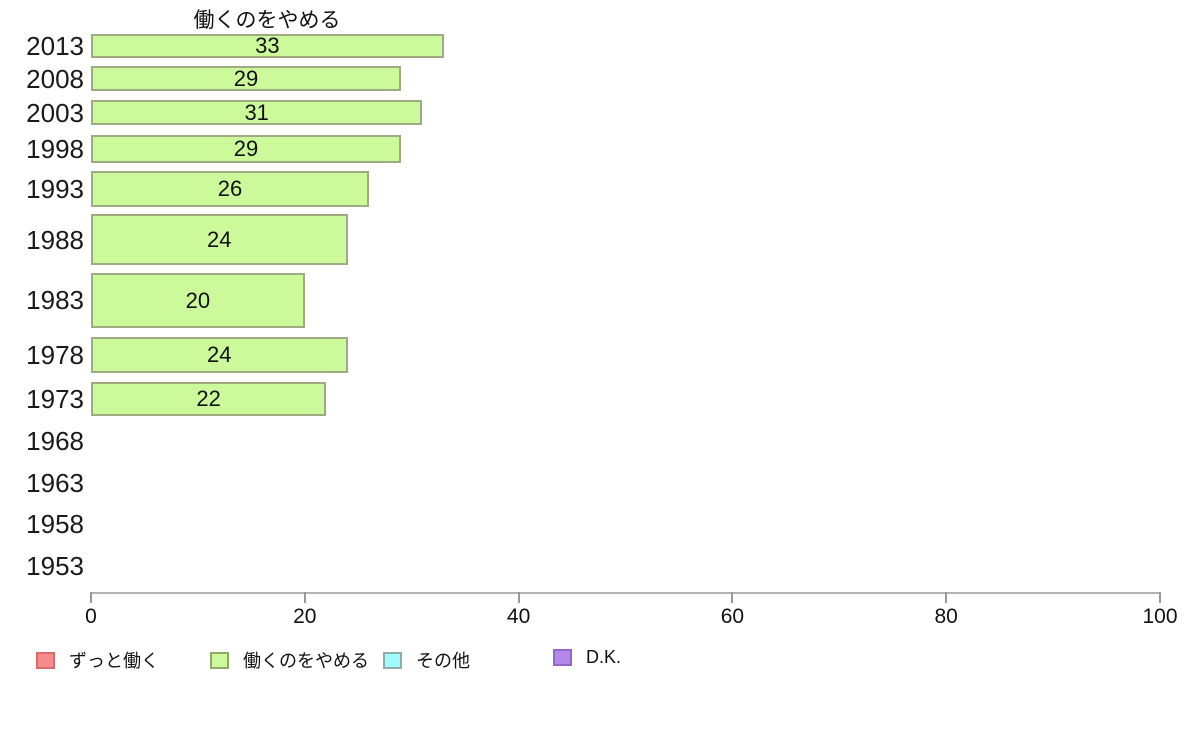 The height and width of the screenshot is (736, 1188). I want to click on bar: 20, so click(198, 300).